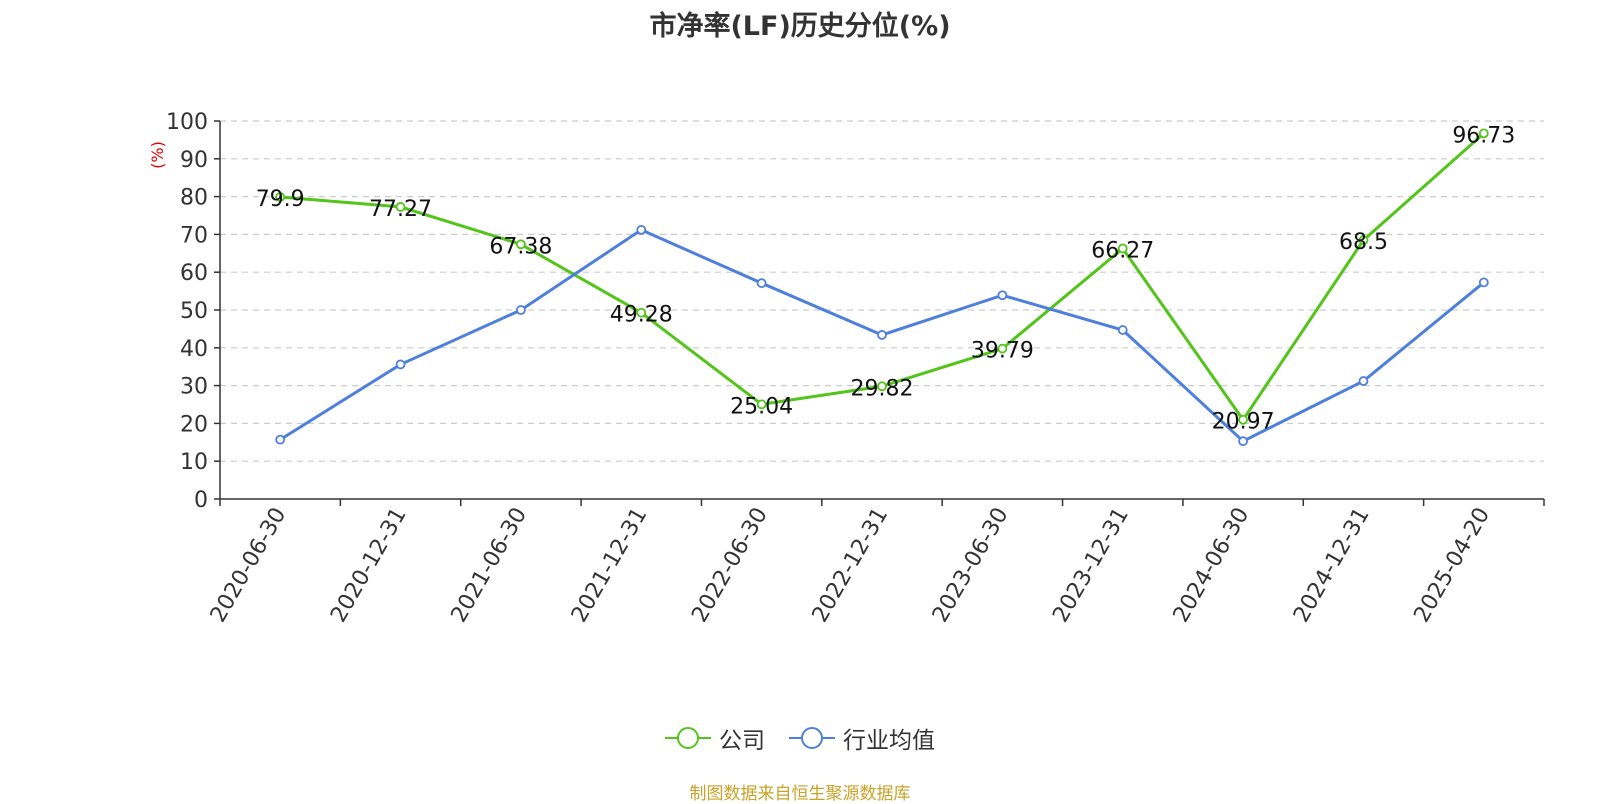 The height and width of the screenshot is (804, 1600). I want to click on data-label: 49.28, so click(641, 315).